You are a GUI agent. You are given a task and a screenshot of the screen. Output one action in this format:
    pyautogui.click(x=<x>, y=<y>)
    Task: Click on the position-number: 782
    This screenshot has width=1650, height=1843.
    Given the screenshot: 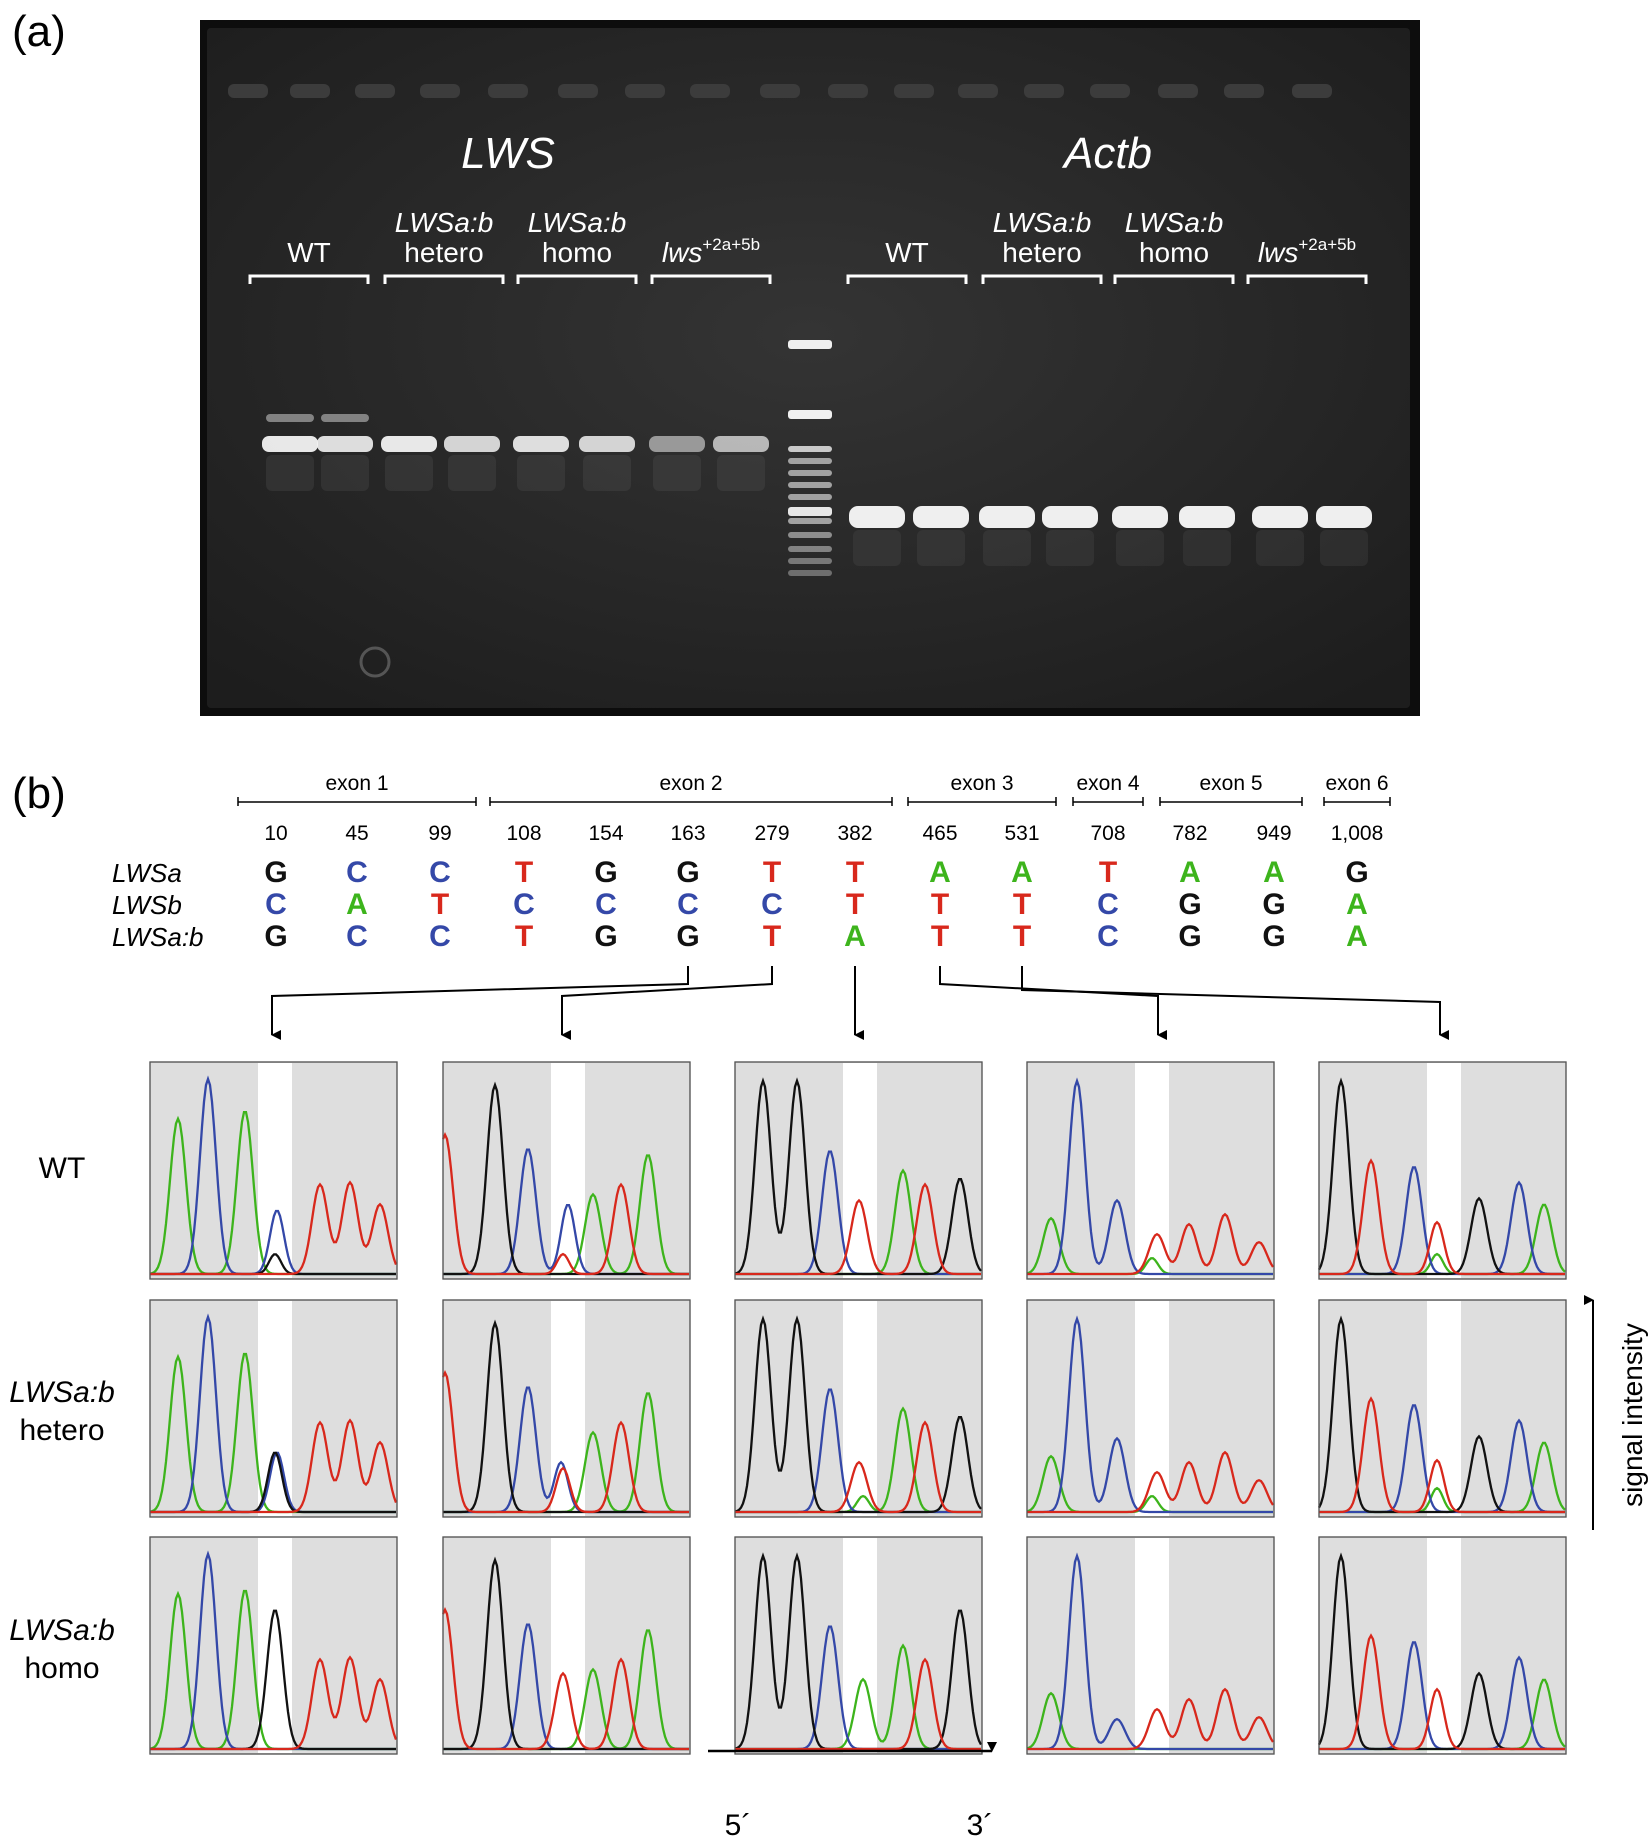 What is the action you would take?
    pyautogui.click(x=1189, y=833)
    